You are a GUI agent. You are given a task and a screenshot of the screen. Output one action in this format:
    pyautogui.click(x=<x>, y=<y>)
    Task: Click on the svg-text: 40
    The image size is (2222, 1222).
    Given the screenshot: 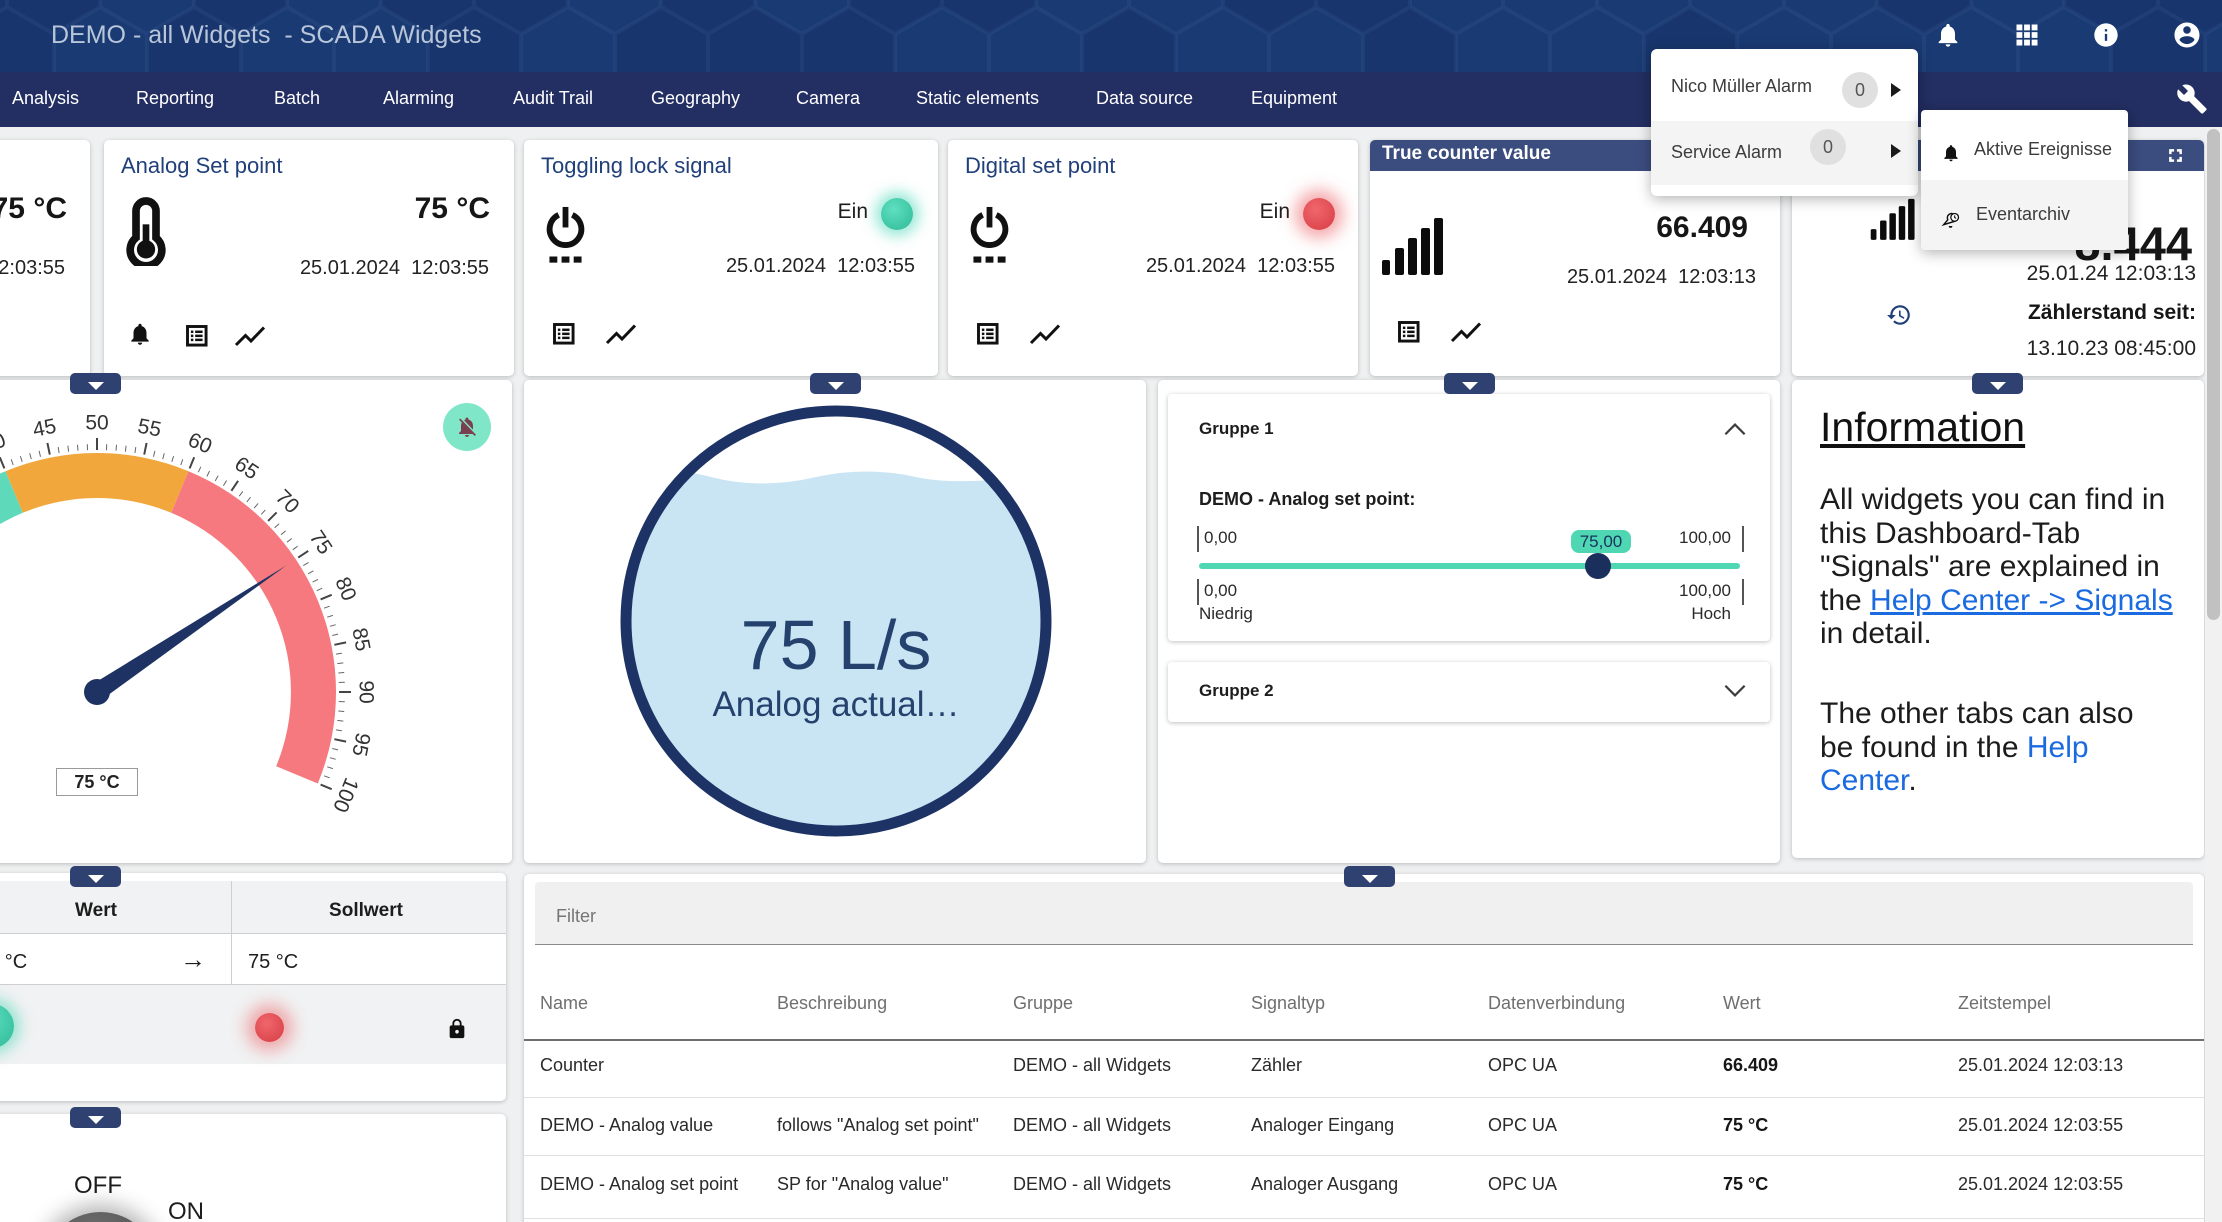 What is the action you would take?
    pyautogui.click(x=4, y=443)
    